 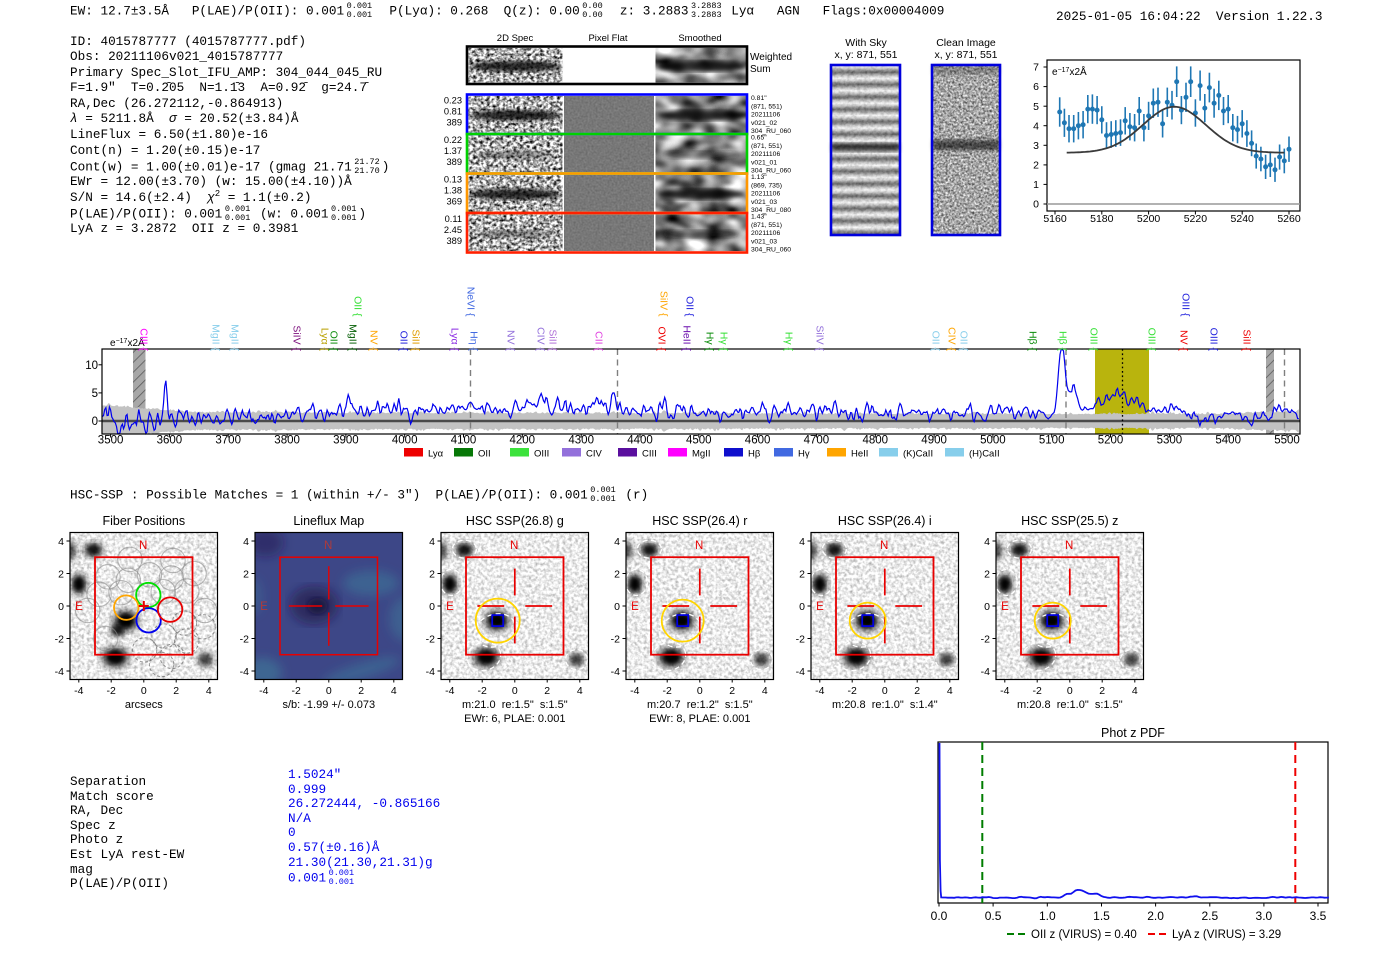 What do you see at coordinates (1102, 219) in the screenshot?
I see `svg-text: 5180` at bounding box center [1102, 219].